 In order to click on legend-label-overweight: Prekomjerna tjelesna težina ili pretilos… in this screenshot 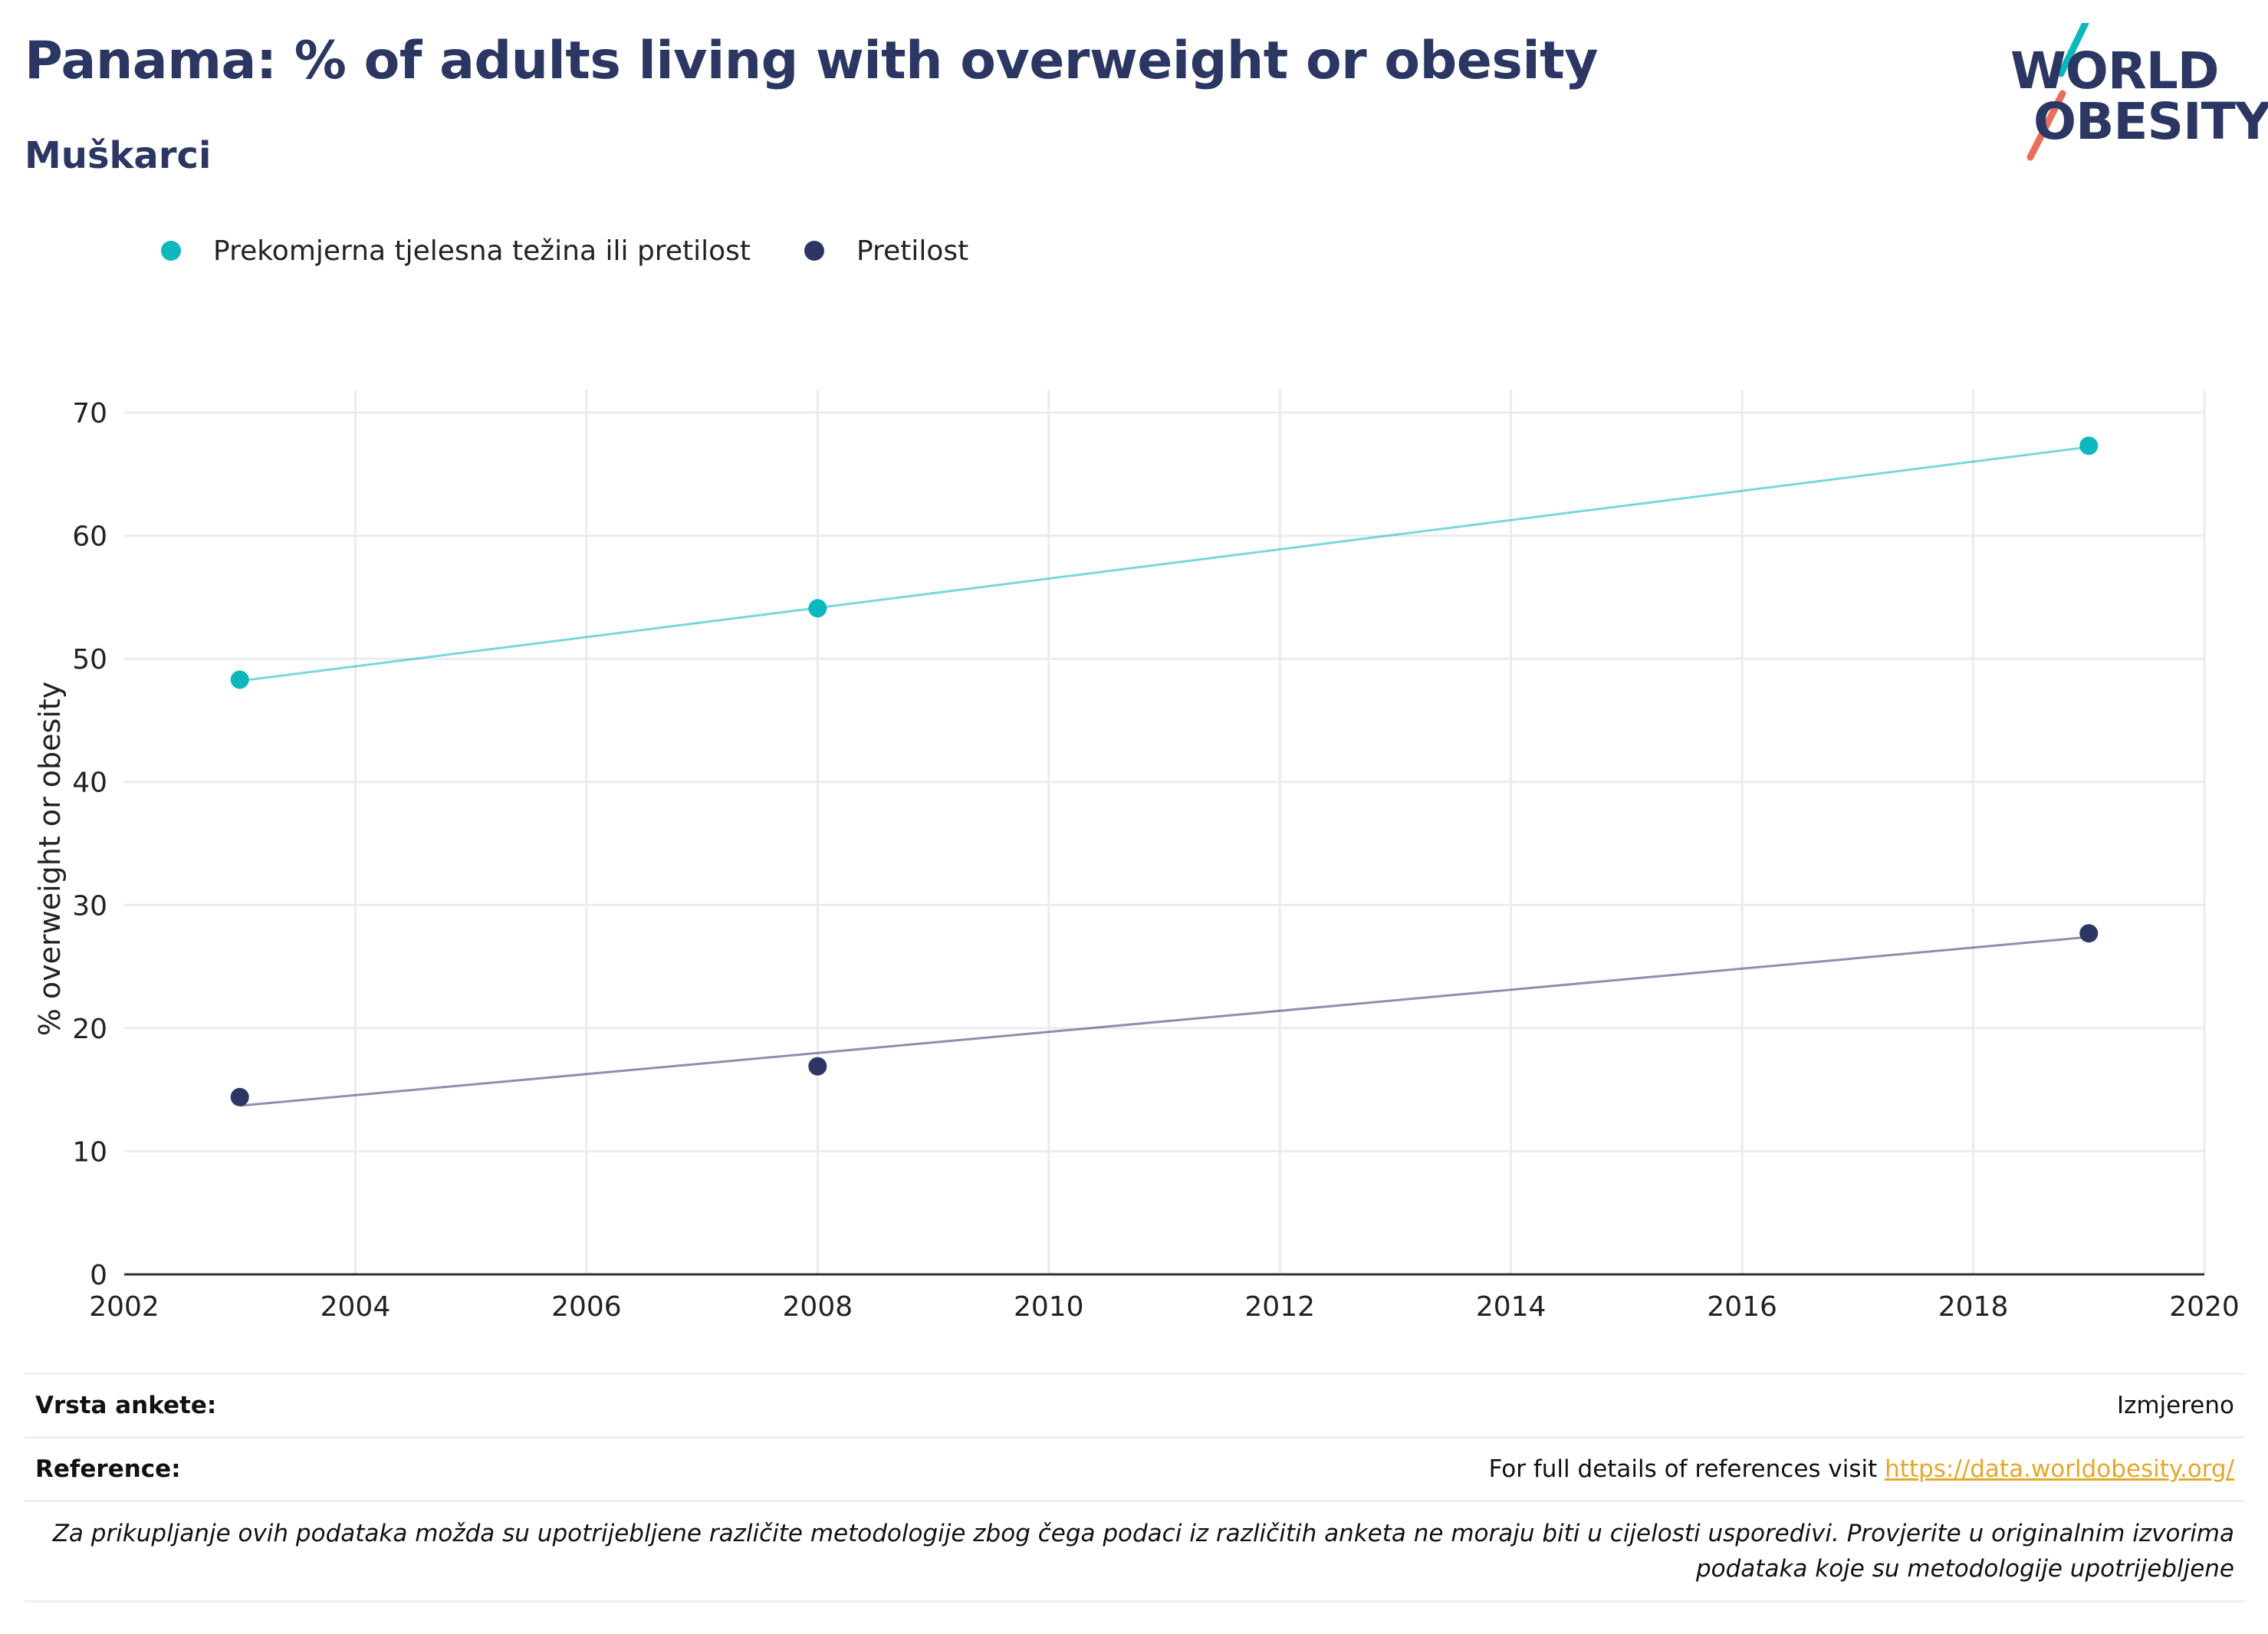, I will do `click(482, 251)`.